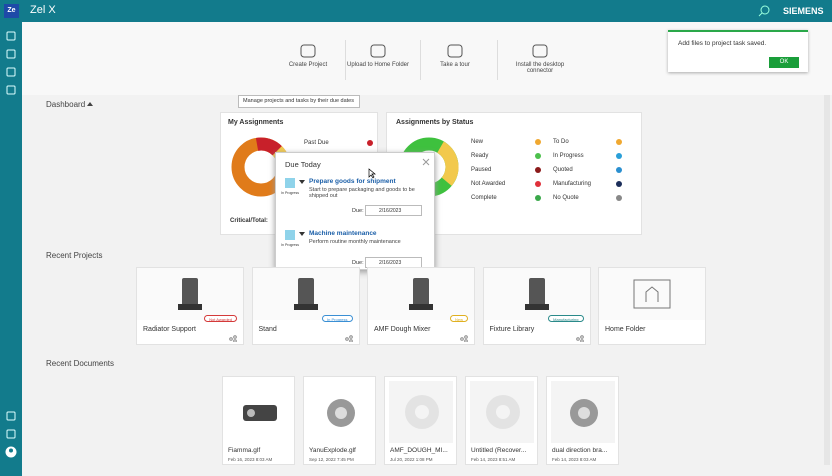  Describe the element at coordinates (267, 329) in the screenshot. I see `project-name: Stand` at that location.